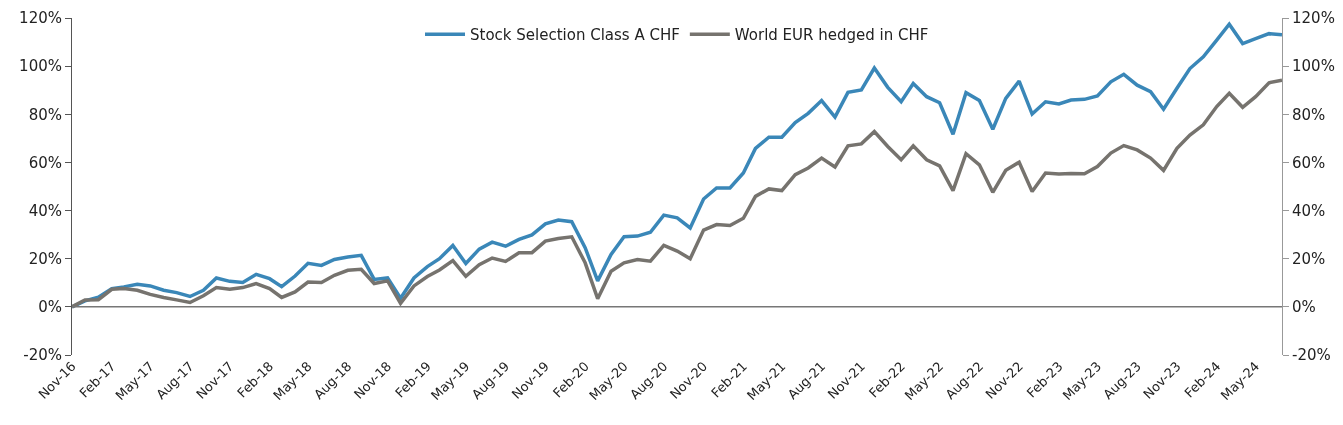 This screenshot has height=425, width=1343. What do you see at coordinates (1311, 355) in the screenshot?
I see `y2-tick-label: -20%` at bounding box center [1311, 355].